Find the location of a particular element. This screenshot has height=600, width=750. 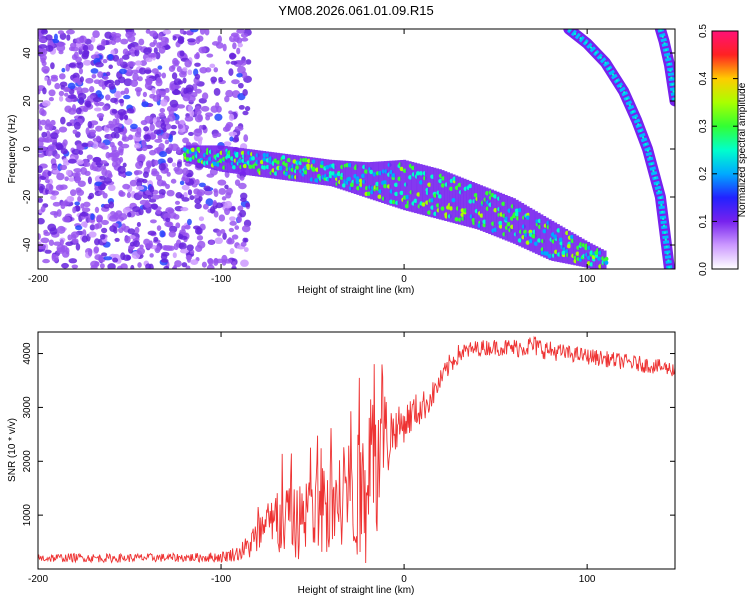

noise-speckle is located at coordinates (145, 149).